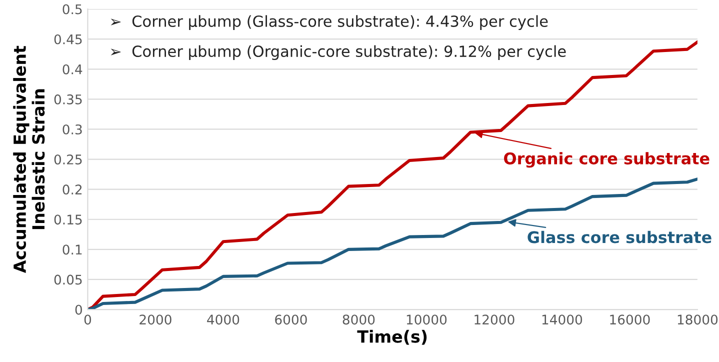 This screenshot has height=362, width=719. What do you see at coordinates (291, 319) in the screenshot?
I see `x-tick-label: 6000` at bounding box center [291, 319].